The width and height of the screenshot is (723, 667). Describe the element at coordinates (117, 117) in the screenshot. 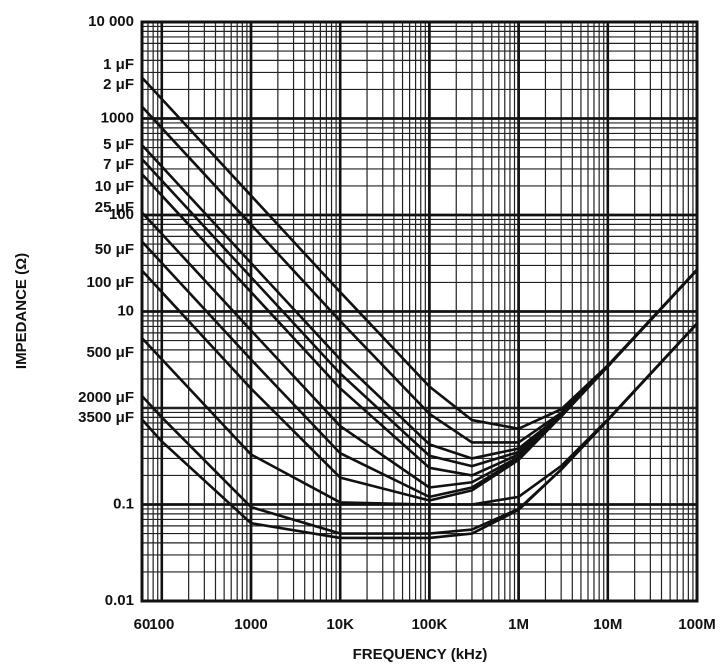

I see `y-tick-label: 1000` at that location.